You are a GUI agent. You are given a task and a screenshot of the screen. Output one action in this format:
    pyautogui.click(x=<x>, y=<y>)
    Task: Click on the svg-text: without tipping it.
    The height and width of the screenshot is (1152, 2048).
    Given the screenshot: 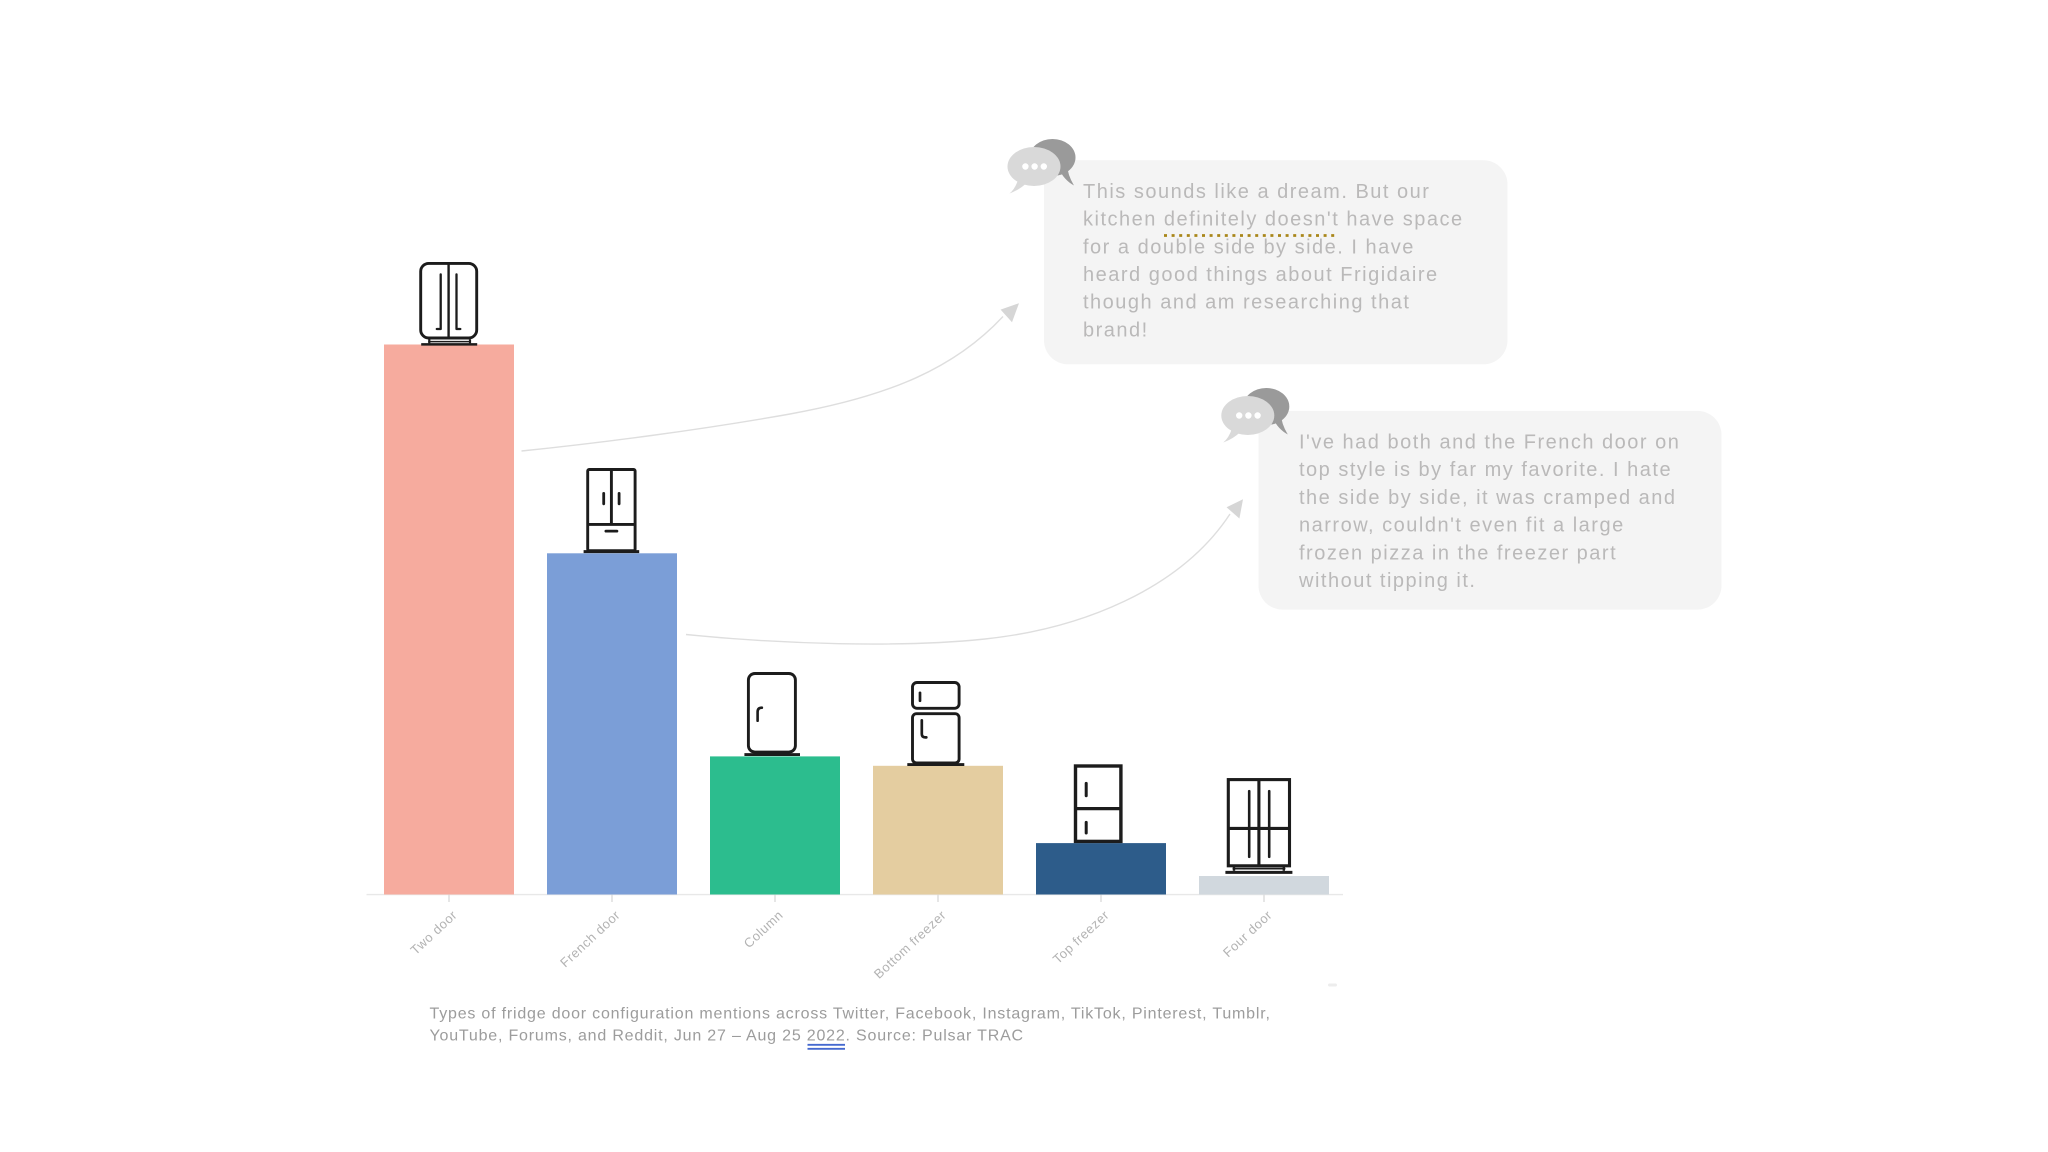 What is the action you would take?
    pyautogui.click(x=1387, y=581)
    